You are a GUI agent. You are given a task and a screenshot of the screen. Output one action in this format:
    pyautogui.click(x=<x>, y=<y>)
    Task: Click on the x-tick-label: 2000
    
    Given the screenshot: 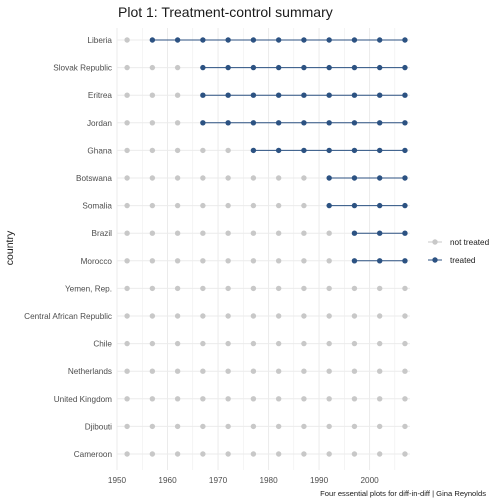 What is the action you would take?
    pyautogui.click(x=369, y=480)
    